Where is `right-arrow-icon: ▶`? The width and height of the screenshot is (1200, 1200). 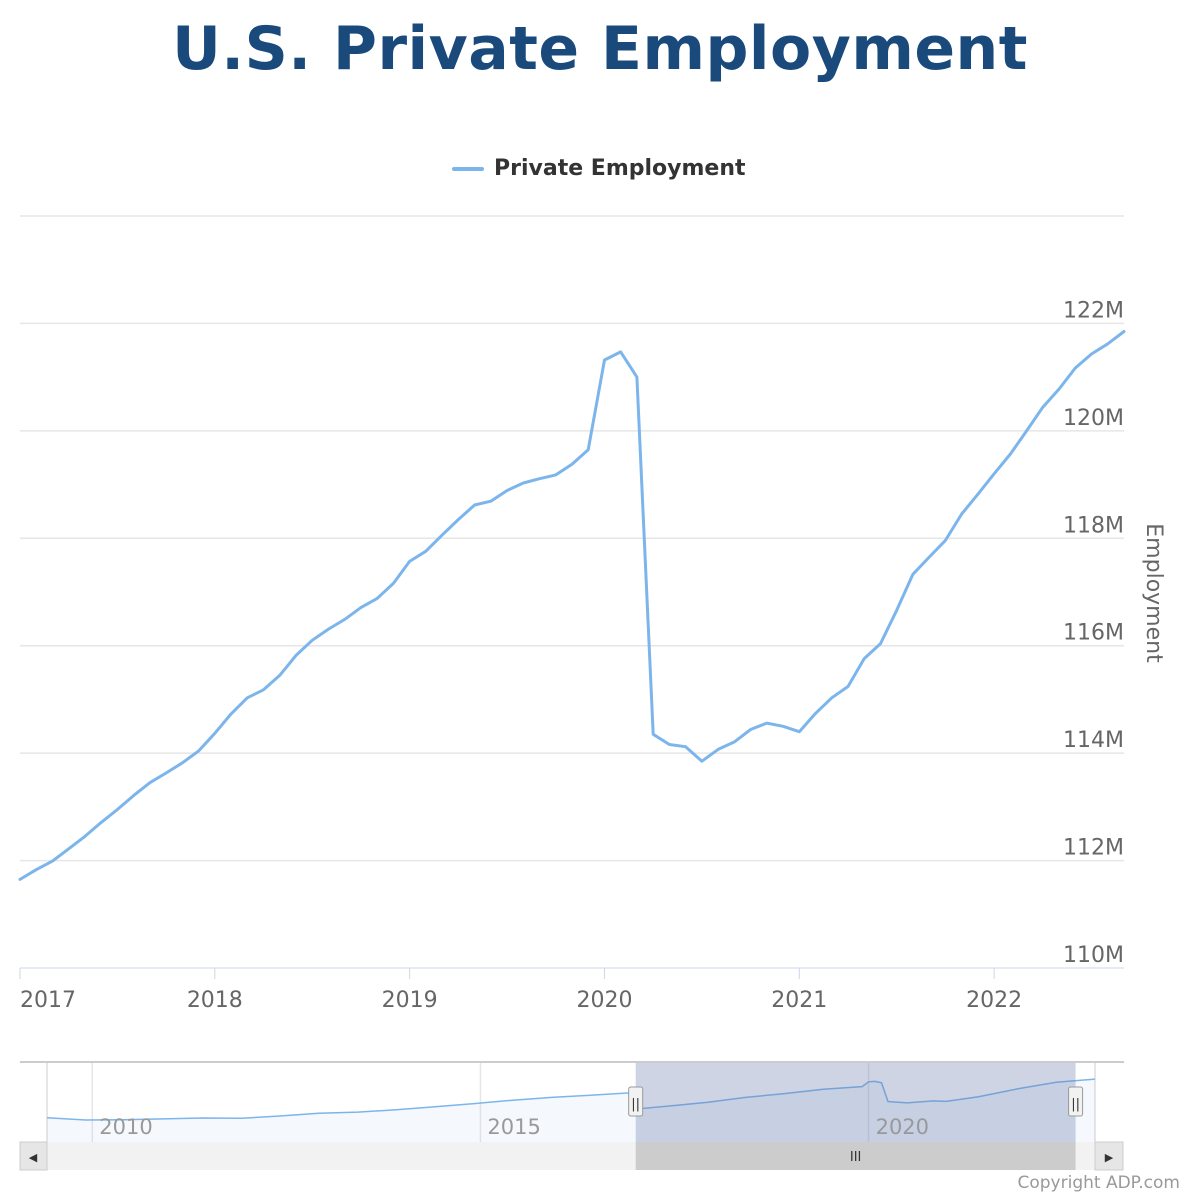
right-arrow-icon: ▶ is located at coordinates (1109, 1157).